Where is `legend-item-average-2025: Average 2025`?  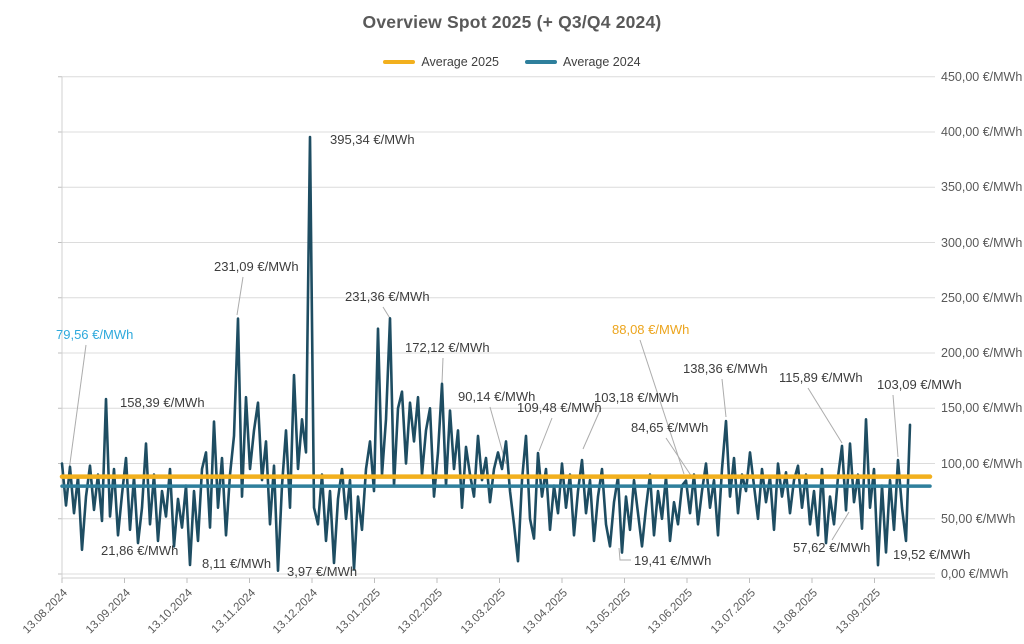 legend-item-average-2025: Average 2025 is located at coordinates (441, 62).